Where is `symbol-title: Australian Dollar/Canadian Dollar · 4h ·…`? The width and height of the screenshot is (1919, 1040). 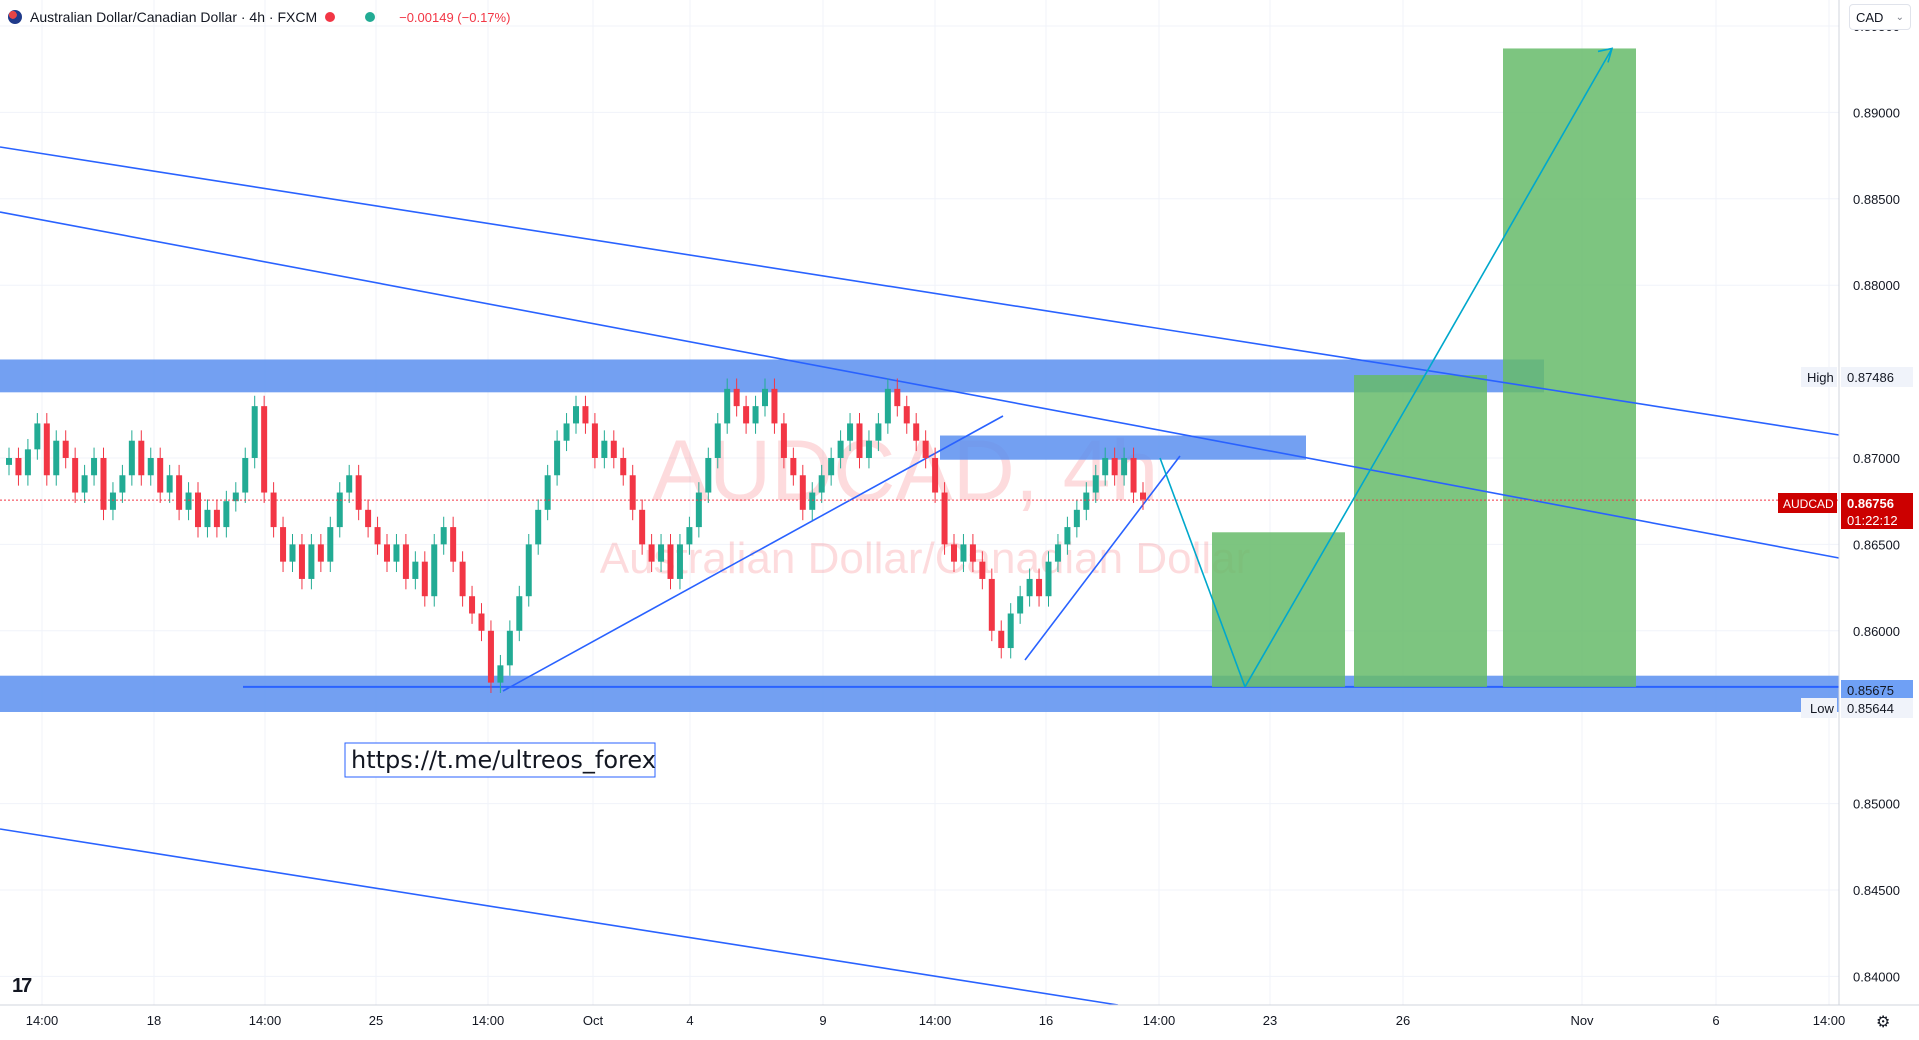
symbol-title: Australian Dollar/Canadian Dollar · 4h ·… is located at coordinates (174, 17).